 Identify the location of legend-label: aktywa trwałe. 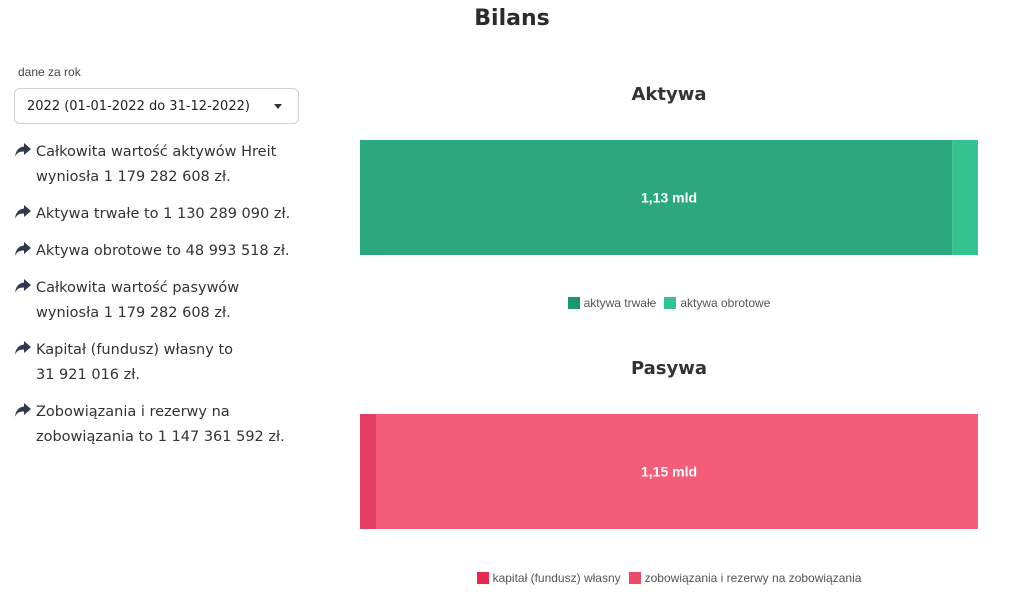
(620, 303).